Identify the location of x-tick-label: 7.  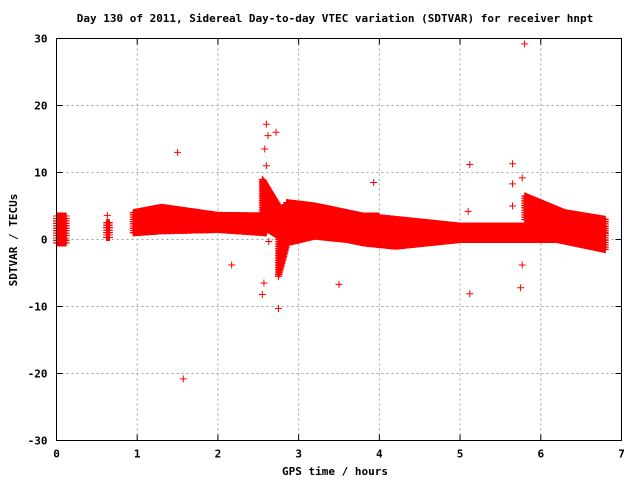
(621, 454).